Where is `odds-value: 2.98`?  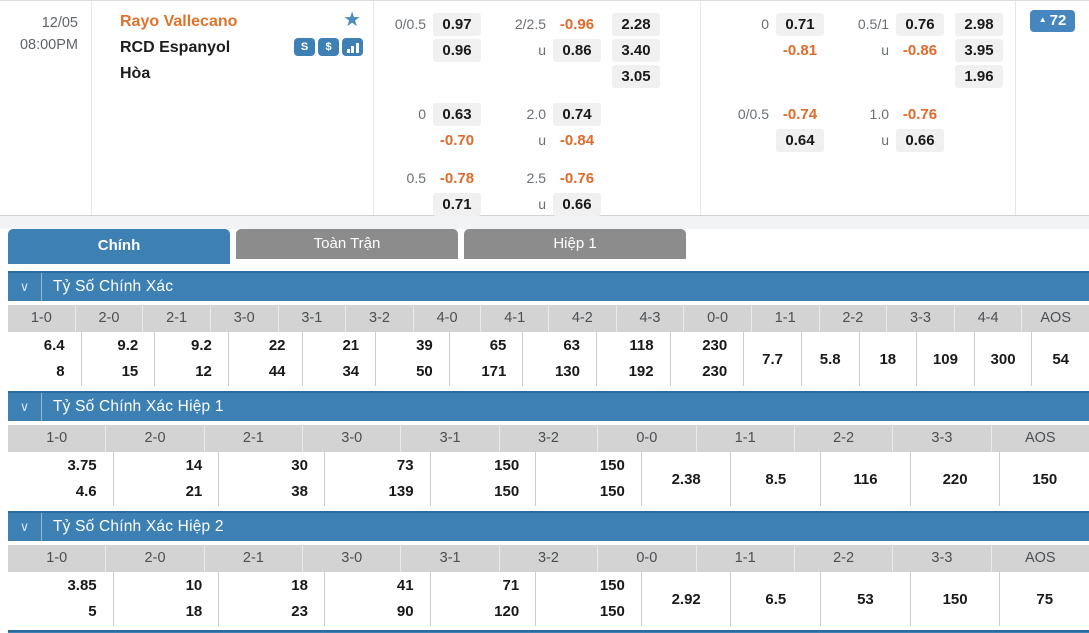
odds-value: 2.98 is located at coordinates (979, 24).